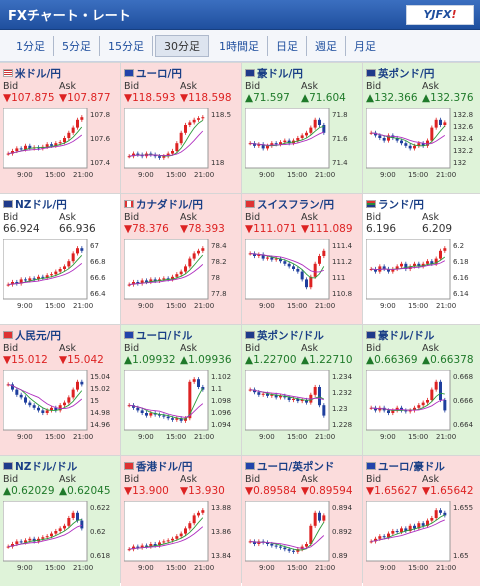 The width and height of the screenshot is (480, 586). What do you see at coordinates (365, 46) in the screenshot?
I see `tab-7: 月足` at bounding box center [365, 46].